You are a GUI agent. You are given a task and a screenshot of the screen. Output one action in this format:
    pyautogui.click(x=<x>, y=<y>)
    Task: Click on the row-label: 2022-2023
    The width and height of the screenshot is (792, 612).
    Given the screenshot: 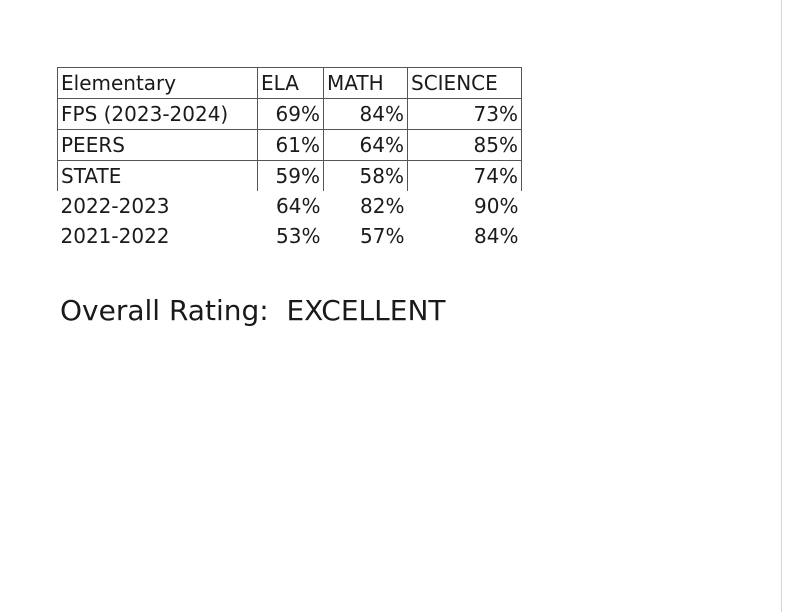 What is the action you would take?
    pyautogui.click(x=115, y=206)
    